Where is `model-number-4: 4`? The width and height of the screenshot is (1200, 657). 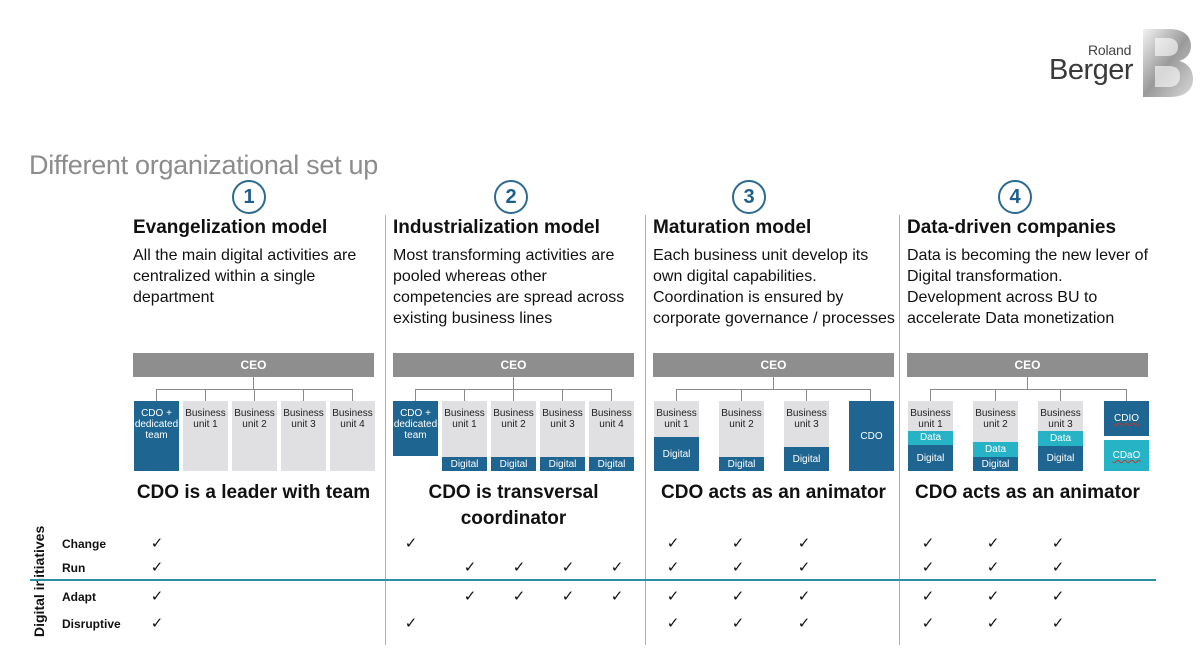
model-number-4: 4 is located at coordinates (1015, 197).